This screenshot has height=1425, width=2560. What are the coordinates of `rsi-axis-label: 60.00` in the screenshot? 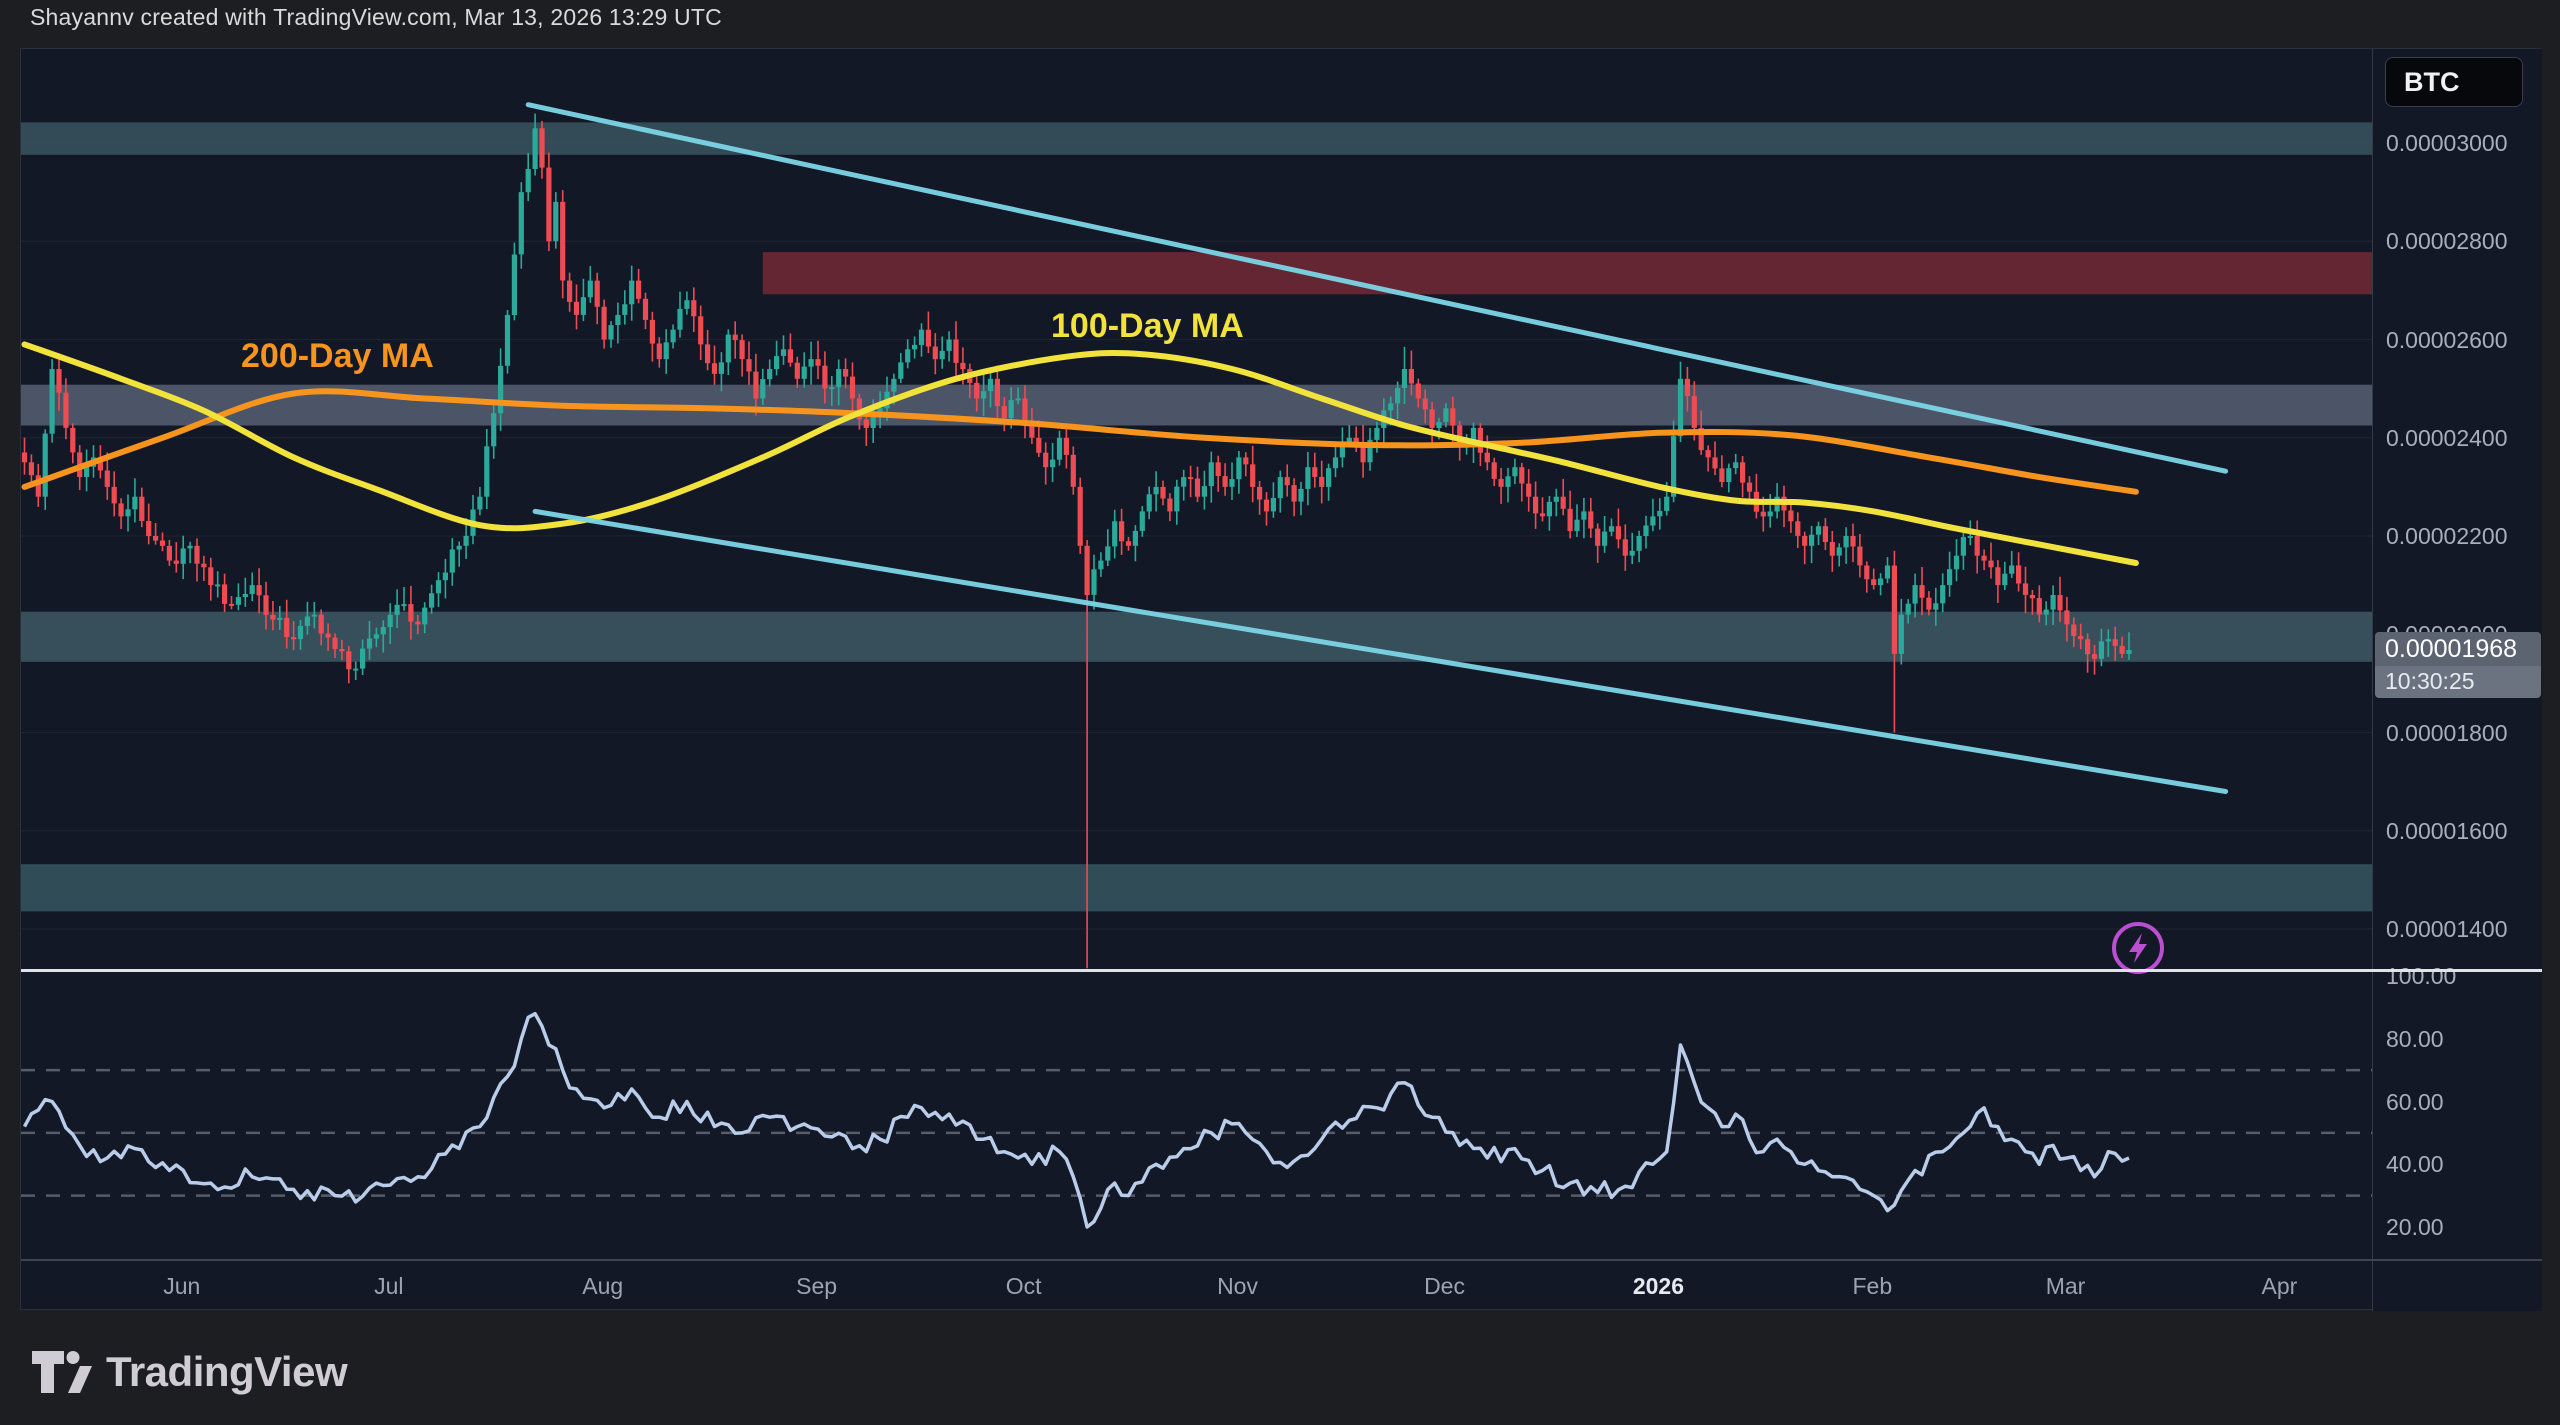 It's located at (2415, 1101).